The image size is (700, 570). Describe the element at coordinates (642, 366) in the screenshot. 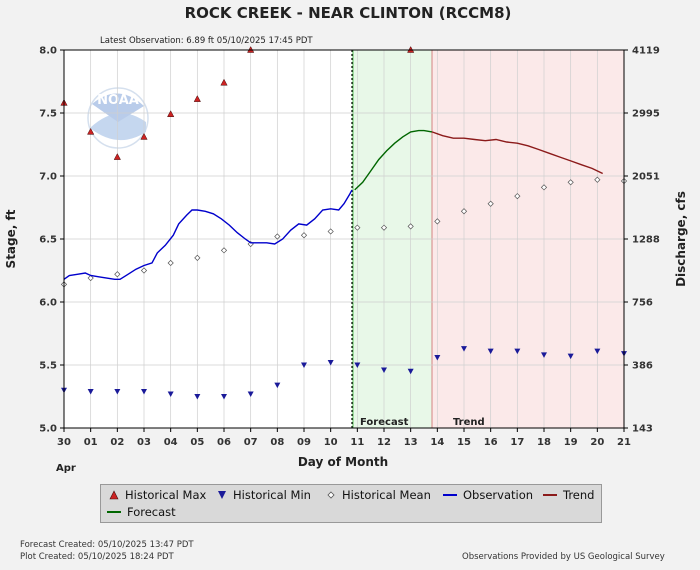

I see `y2-tick-label: 386` at that location.